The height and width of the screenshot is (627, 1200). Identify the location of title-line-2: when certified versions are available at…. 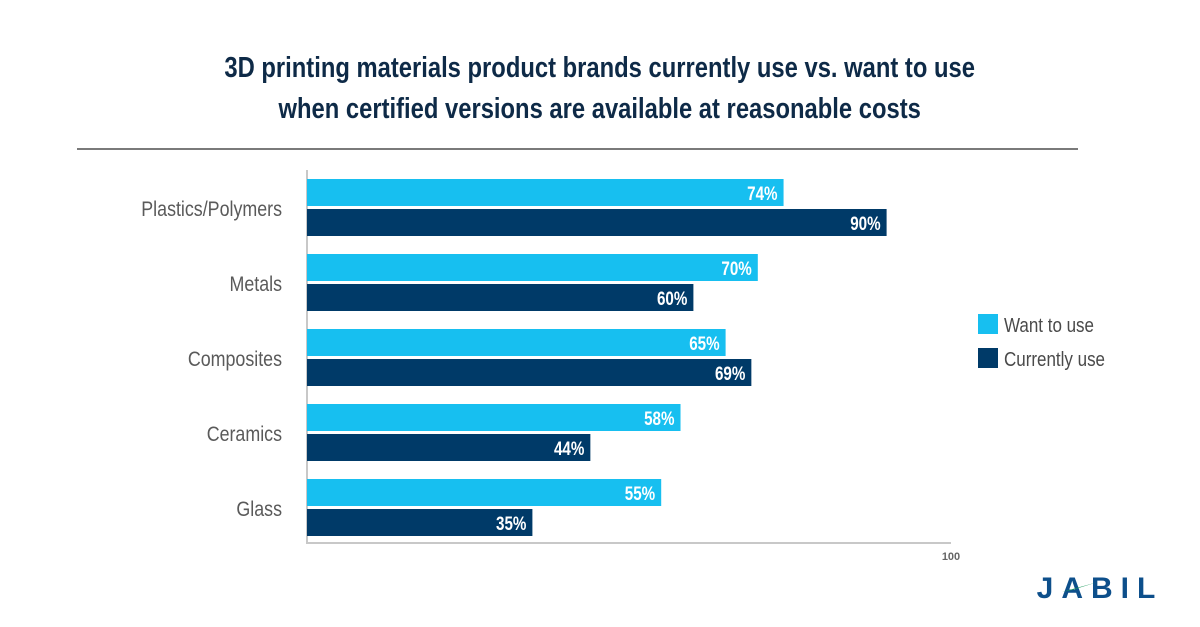
(600, 109).